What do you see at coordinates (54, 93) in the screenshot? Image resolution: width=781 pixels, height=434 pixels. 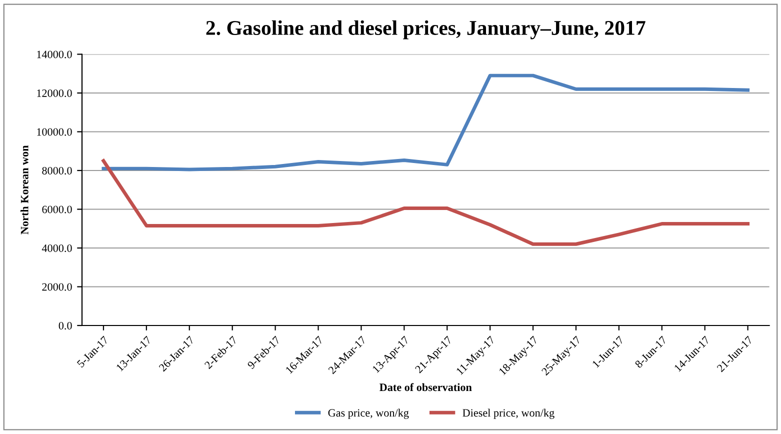 I see `y-tick-label: 12000.0` at bounding box center [54, 93].